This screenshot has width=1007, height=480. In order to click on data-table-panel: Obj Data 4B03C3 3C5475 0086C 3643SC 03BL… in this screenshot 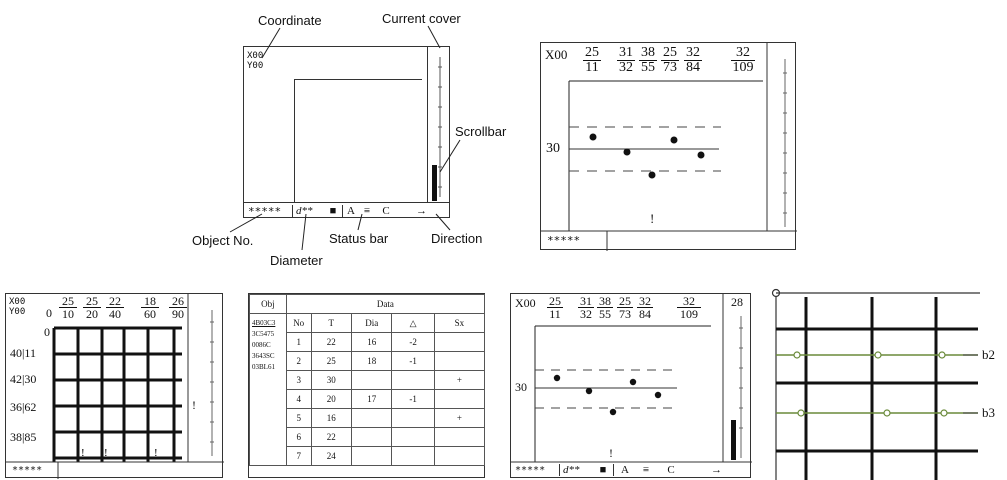, I will do `click(367, 385)`.